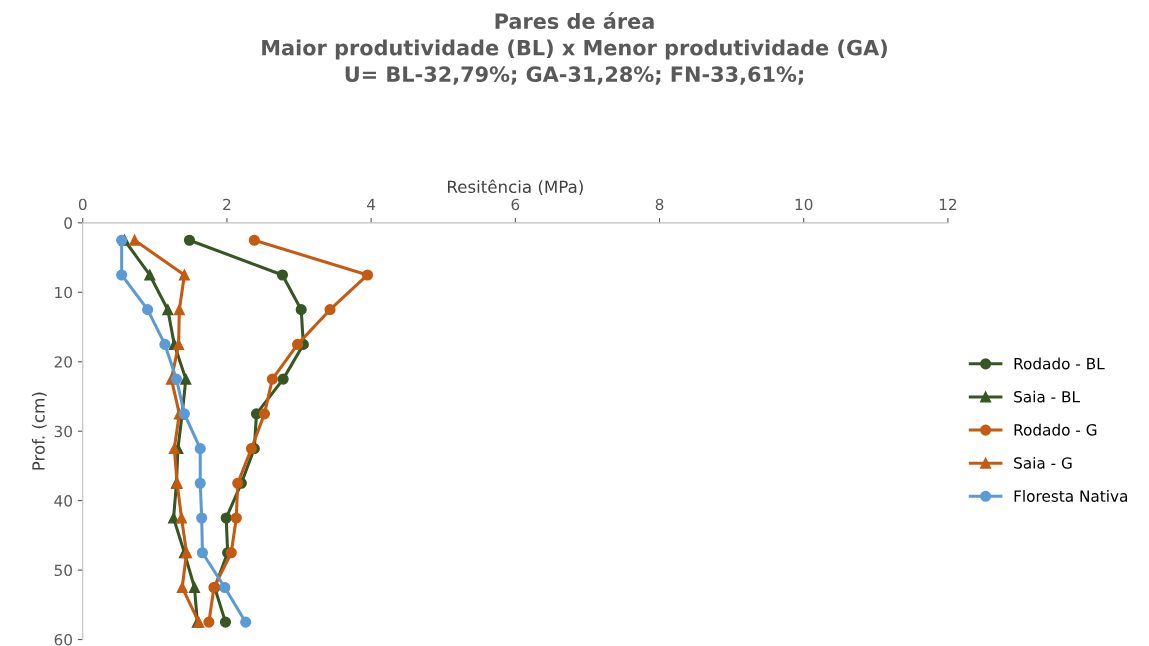 This screenshot has width=1149, height=646. What do you see at coordinates (1043, 462) in the screenshot?
I see `legend-label: Saia - G` at bounding box center [1043, 462].